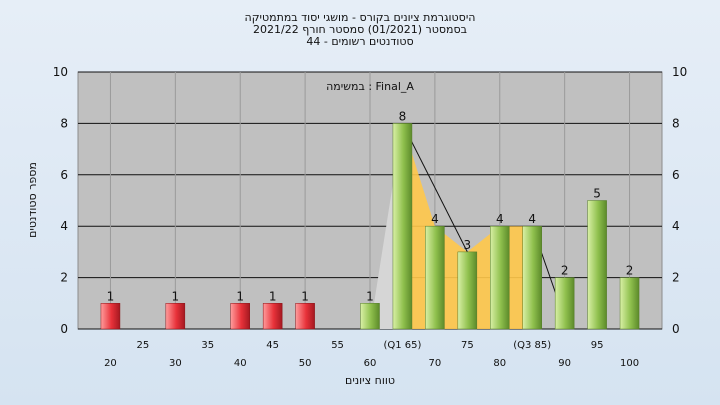 The height and width of the screenshot is (405, 720). Describe the element at coordinates (305, 363) in the screenshot. I see `x-tick-label-lower: 50` at that location.